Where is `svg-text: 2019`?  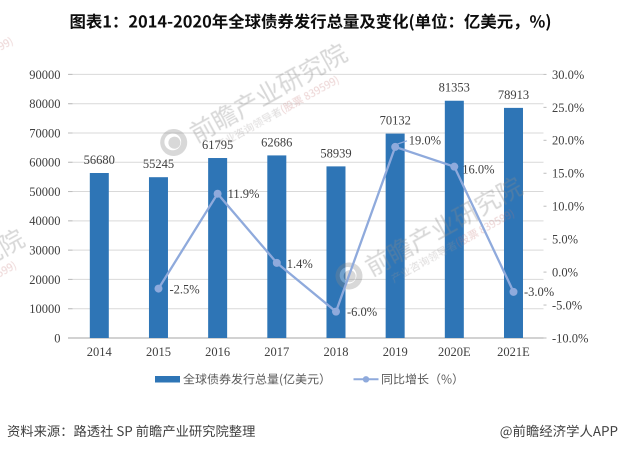 svg-text: 2019 is located at coordinates (395, 352).